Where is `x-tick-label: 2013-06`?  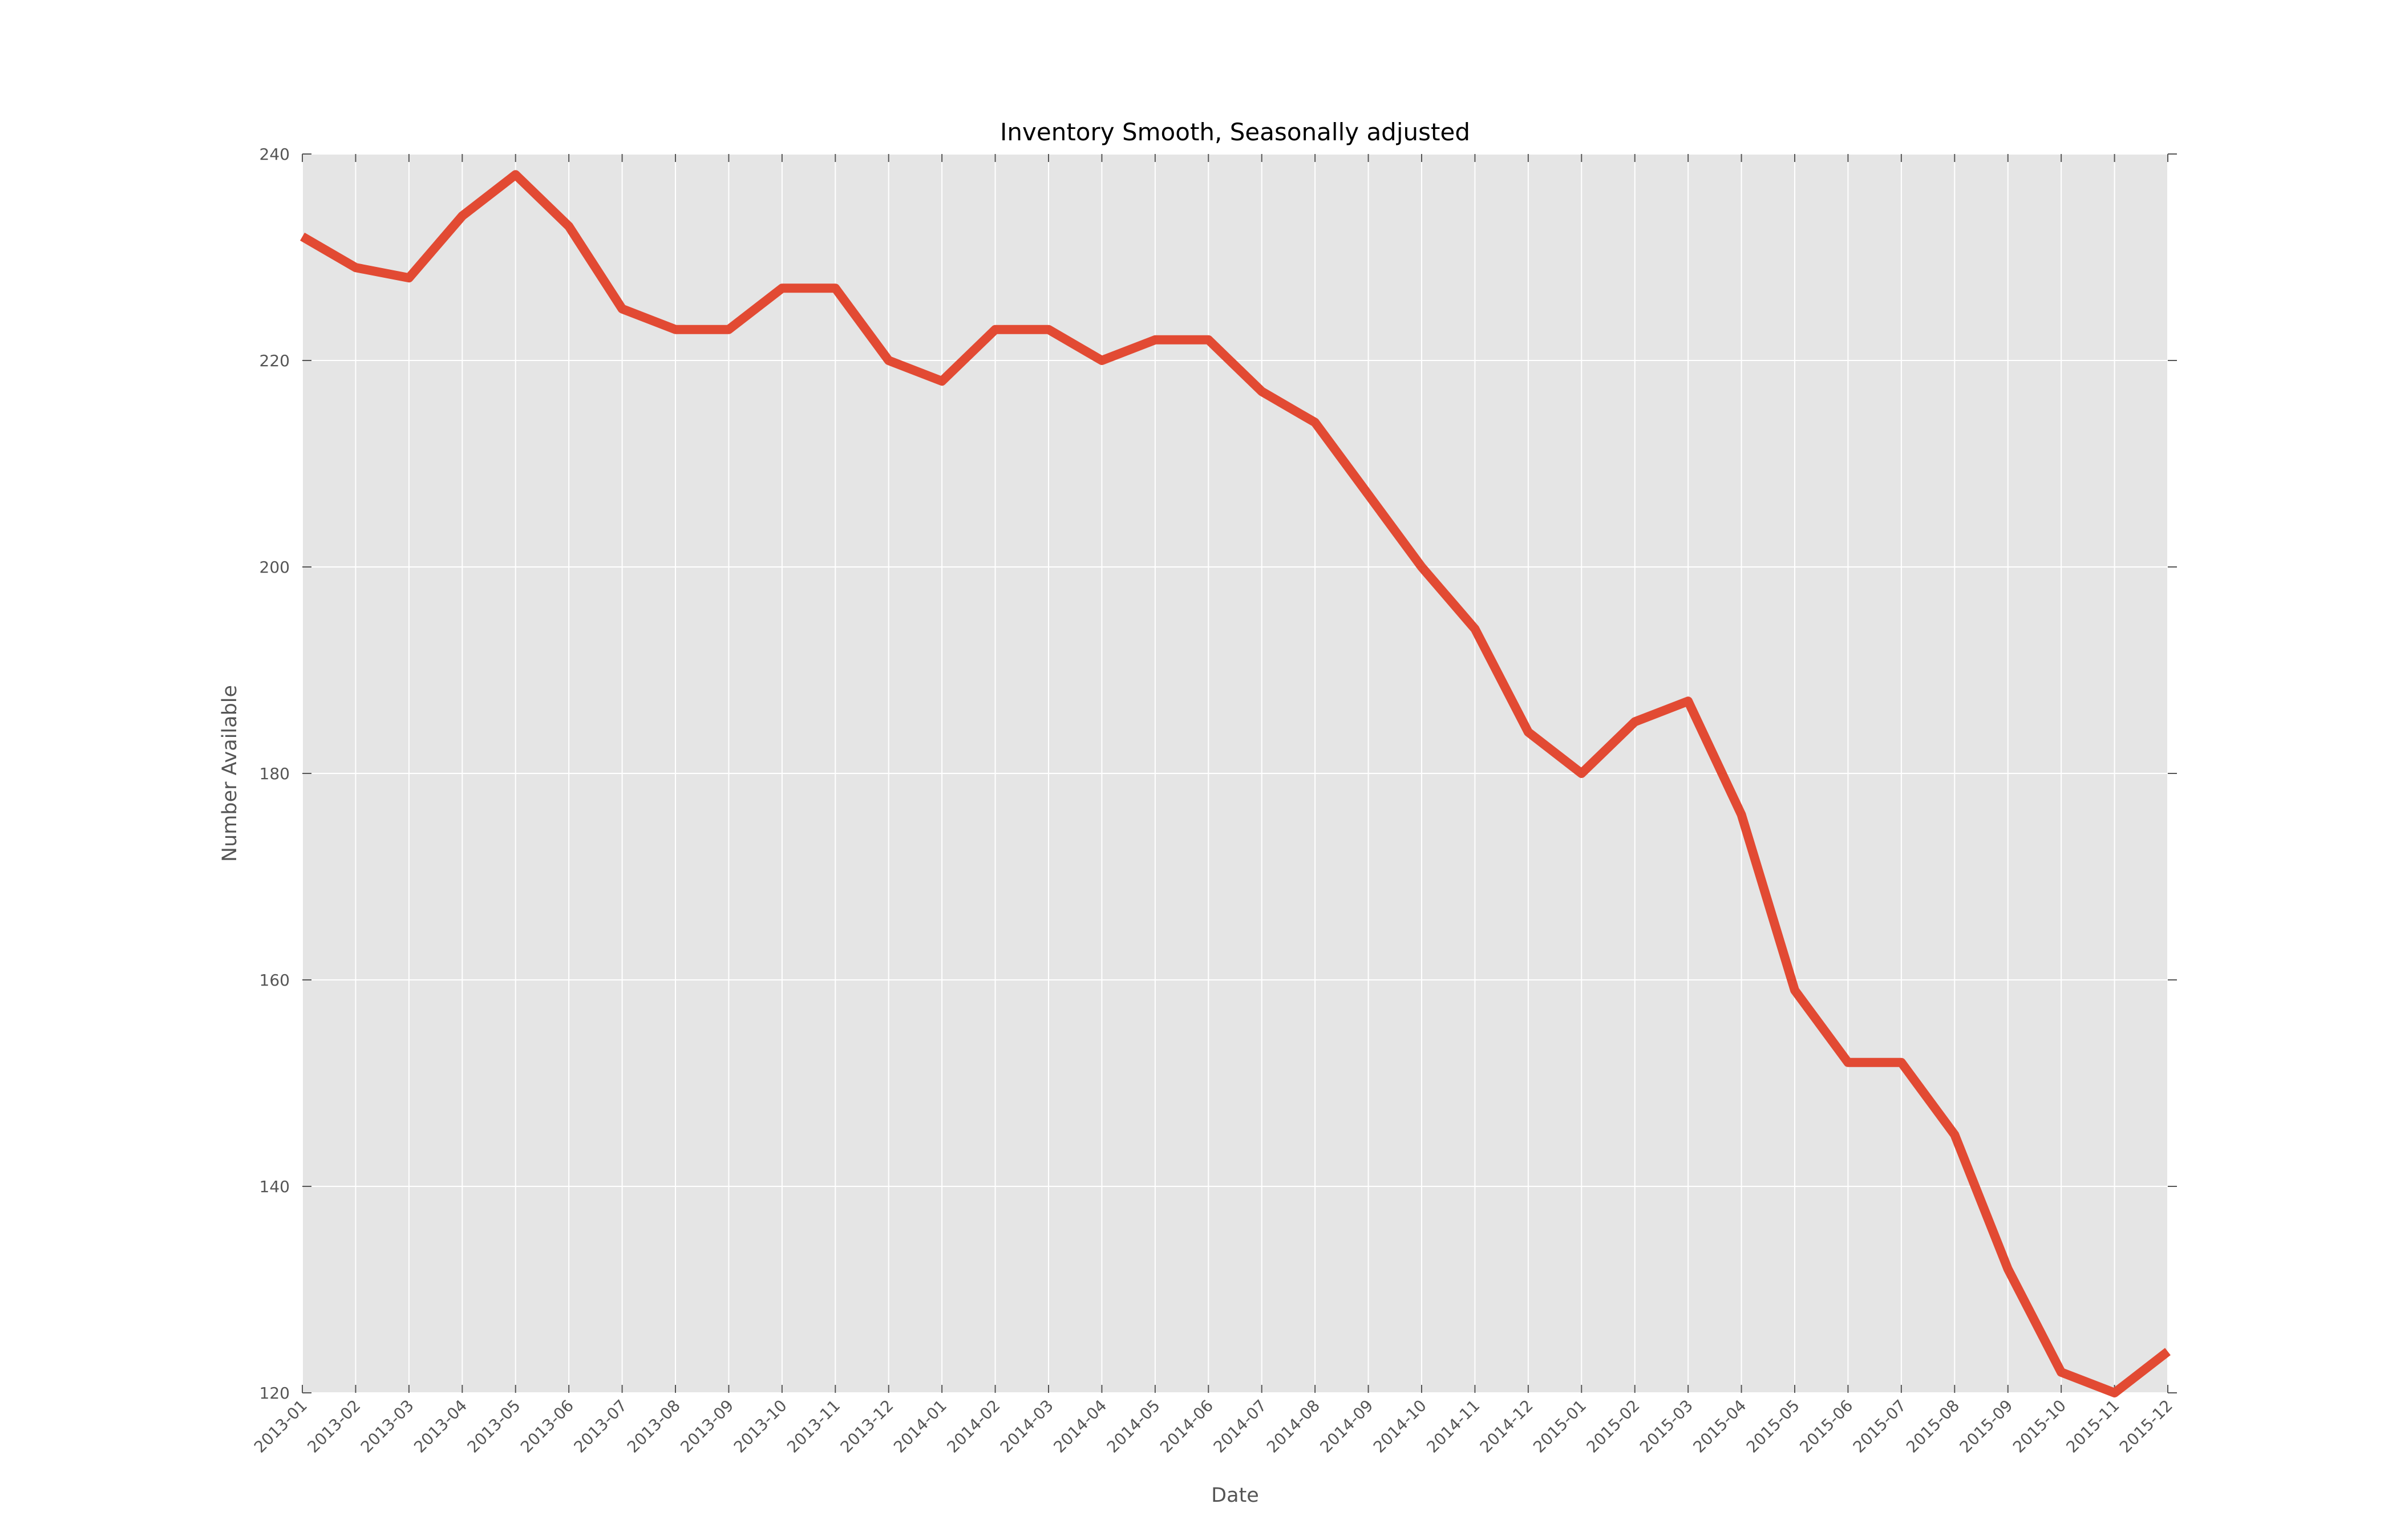
x-tick-label: 2013-06 is located at coordinates (547, 1426).